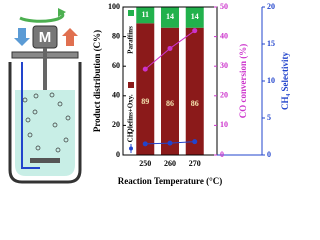  Describe the element at coordinates (131, 148) in the screenshot. I see `legend-marker` at that location.